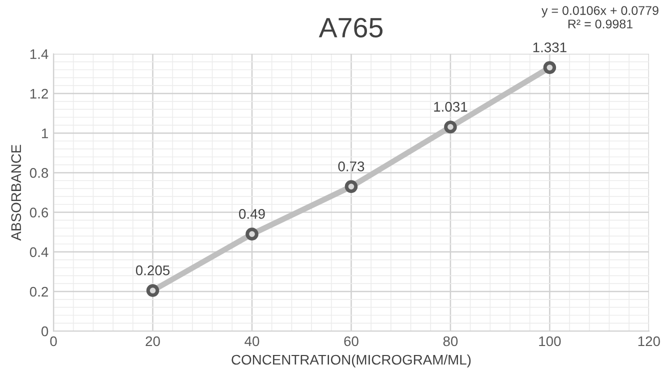 This screenshot has width=669, height=385. Describe the element at coordinates (252, 341) in the screenshot. I see `x-tick-label: 40` at that location.